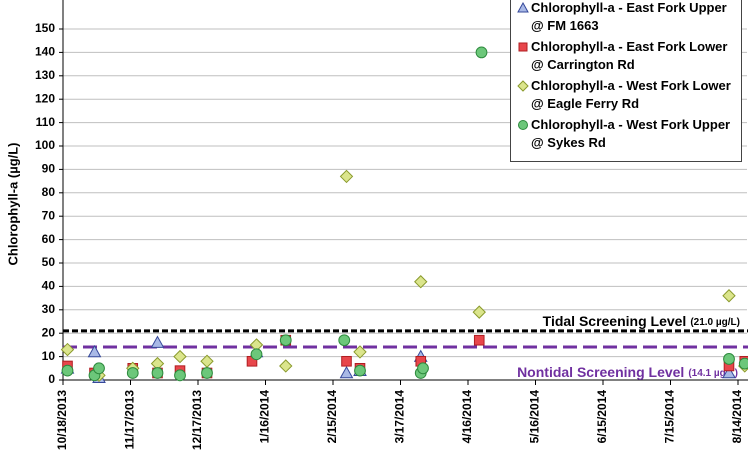 This screenshot has height=466, width=748. Describe the element at coordinates (45, 145) in the screenshot. I see `y-tick-label: 100` at that location.